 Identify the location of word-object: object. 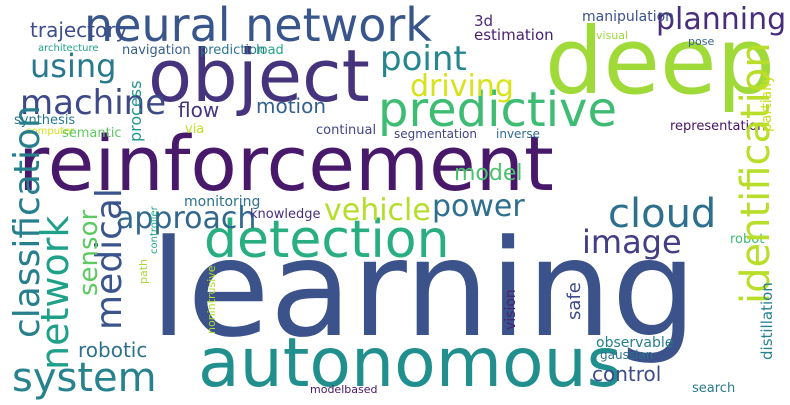
(259, 76).